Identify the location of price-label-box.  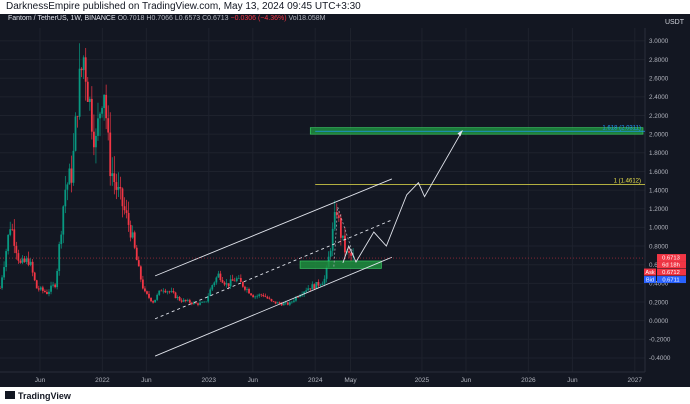
(671, 265).